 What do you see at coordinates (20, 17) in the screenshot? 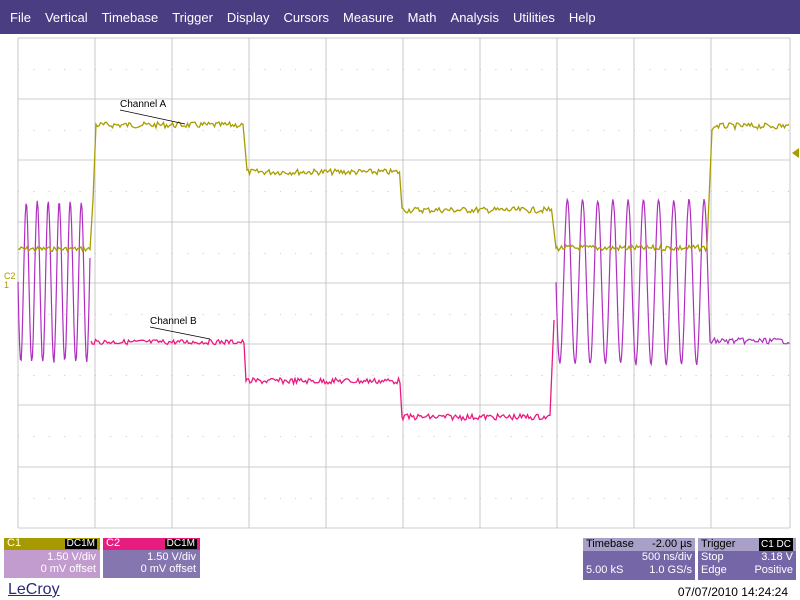
I see `menu-file: File` at bounding box center [20, 17].